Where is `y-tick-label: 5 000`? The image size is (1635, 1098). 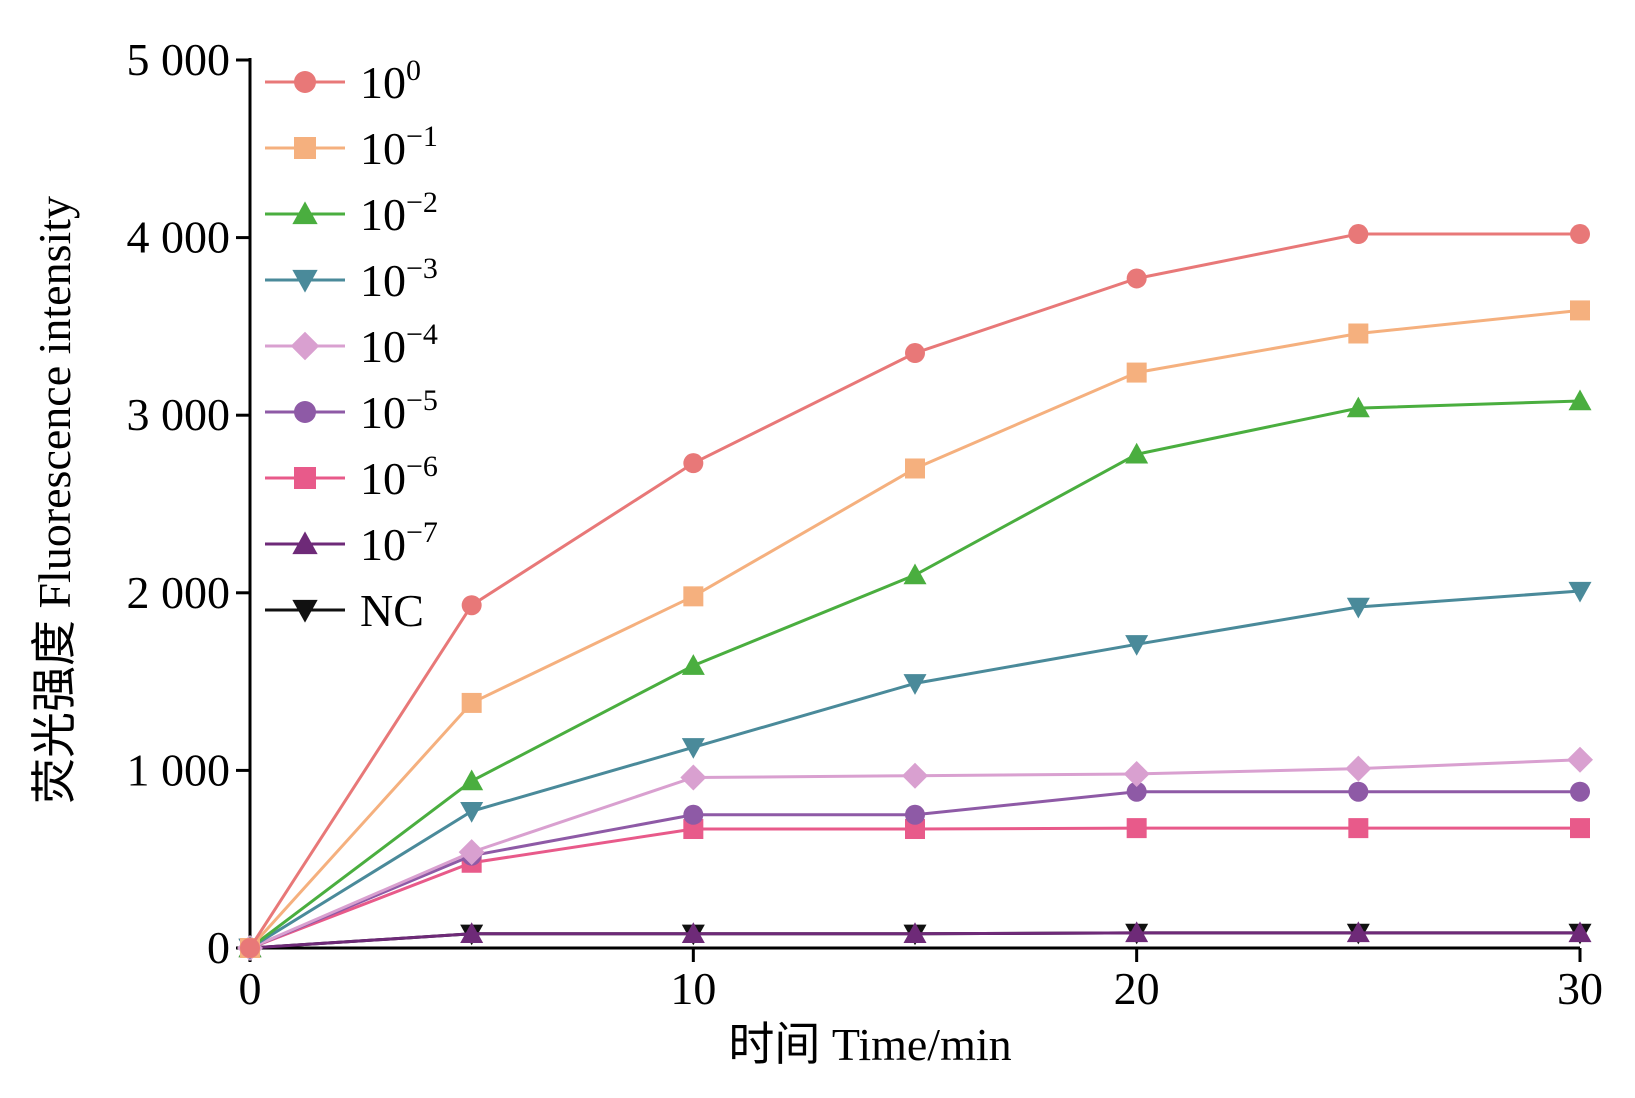
y-tick-label: 5 000 is located at coordinates (179, 59).